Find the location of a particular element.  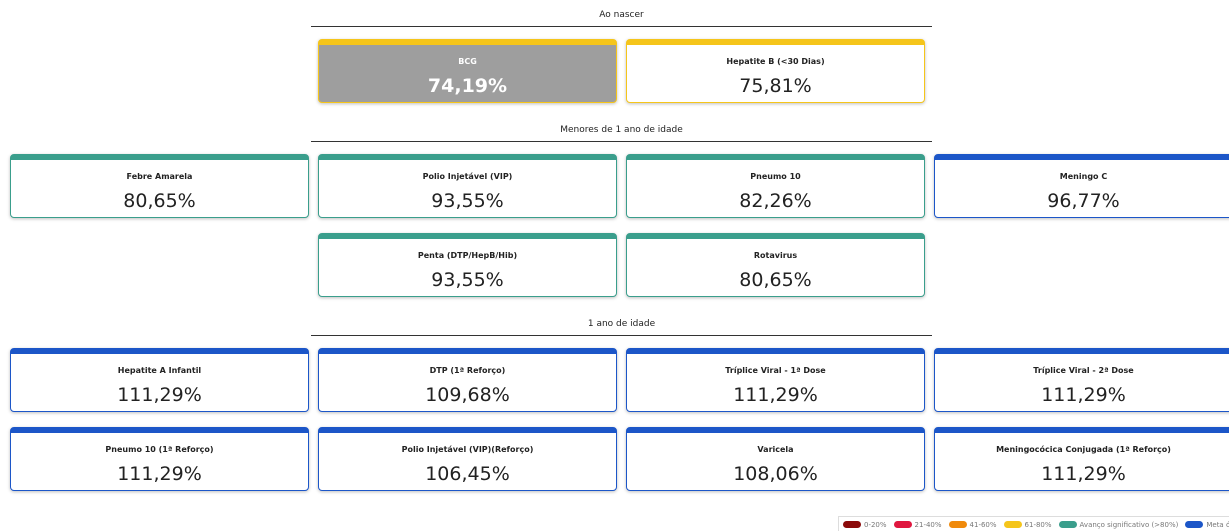

indicator-card: Tríplice Viral - 1ª Dose 111,29% is located at coordinates (775, 380).